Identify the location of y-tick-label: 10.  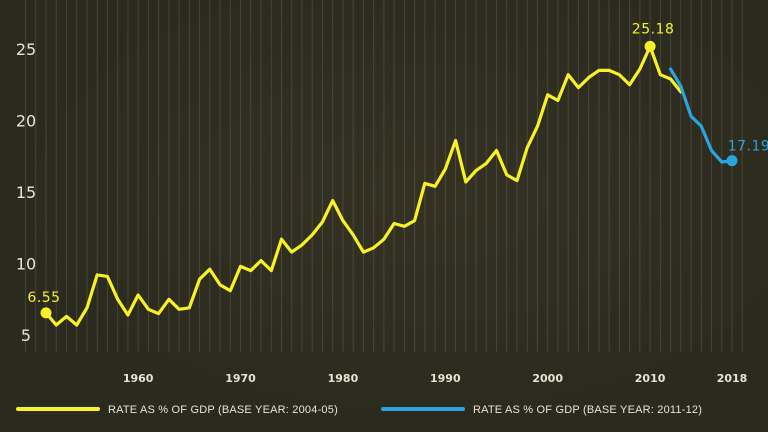
(26, 264).